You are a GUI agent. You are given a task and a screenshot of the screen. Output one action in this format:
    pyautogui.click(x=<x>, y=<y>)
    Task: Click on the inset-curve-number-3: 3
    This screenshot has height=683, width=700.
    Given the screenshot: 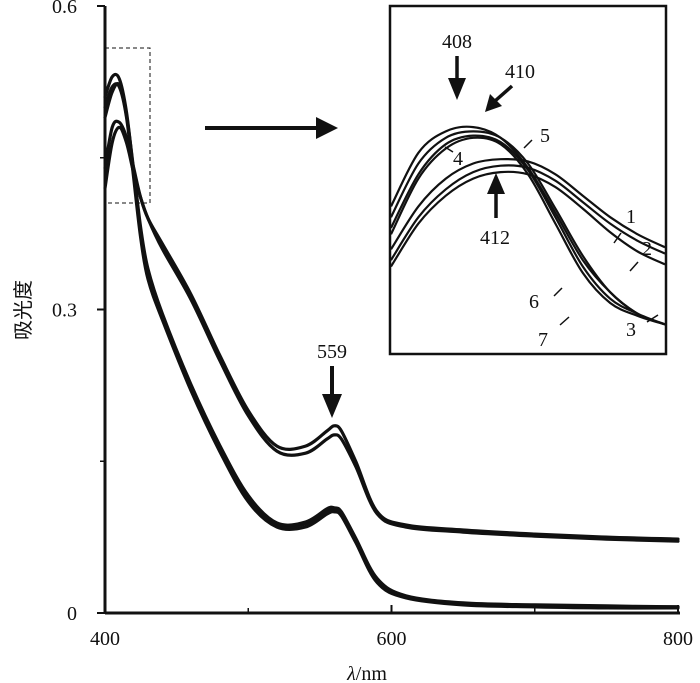 What is the action you would take?
    pyautogui.click(x=631, y=330)
    